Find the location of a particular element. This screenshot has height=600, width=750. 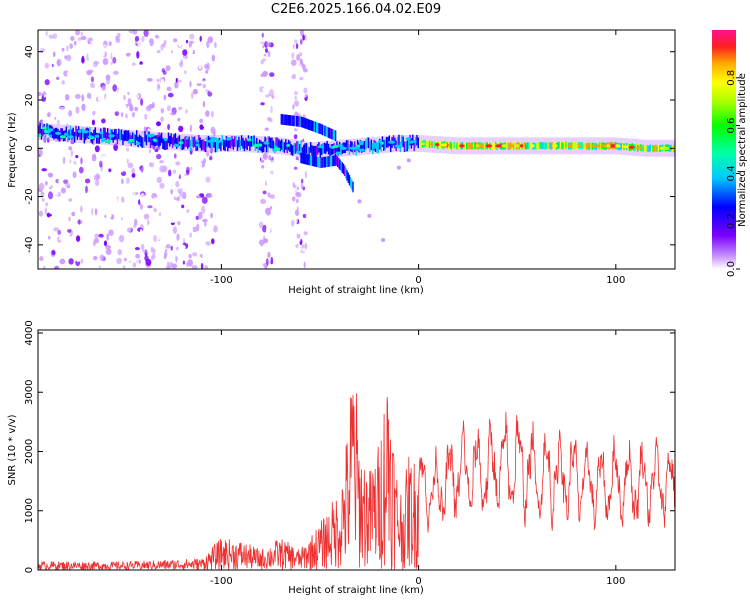

colorbar-ticks: 0.0 0.2 0.4 0.6 0.8 is located at coordinates (733, 173).